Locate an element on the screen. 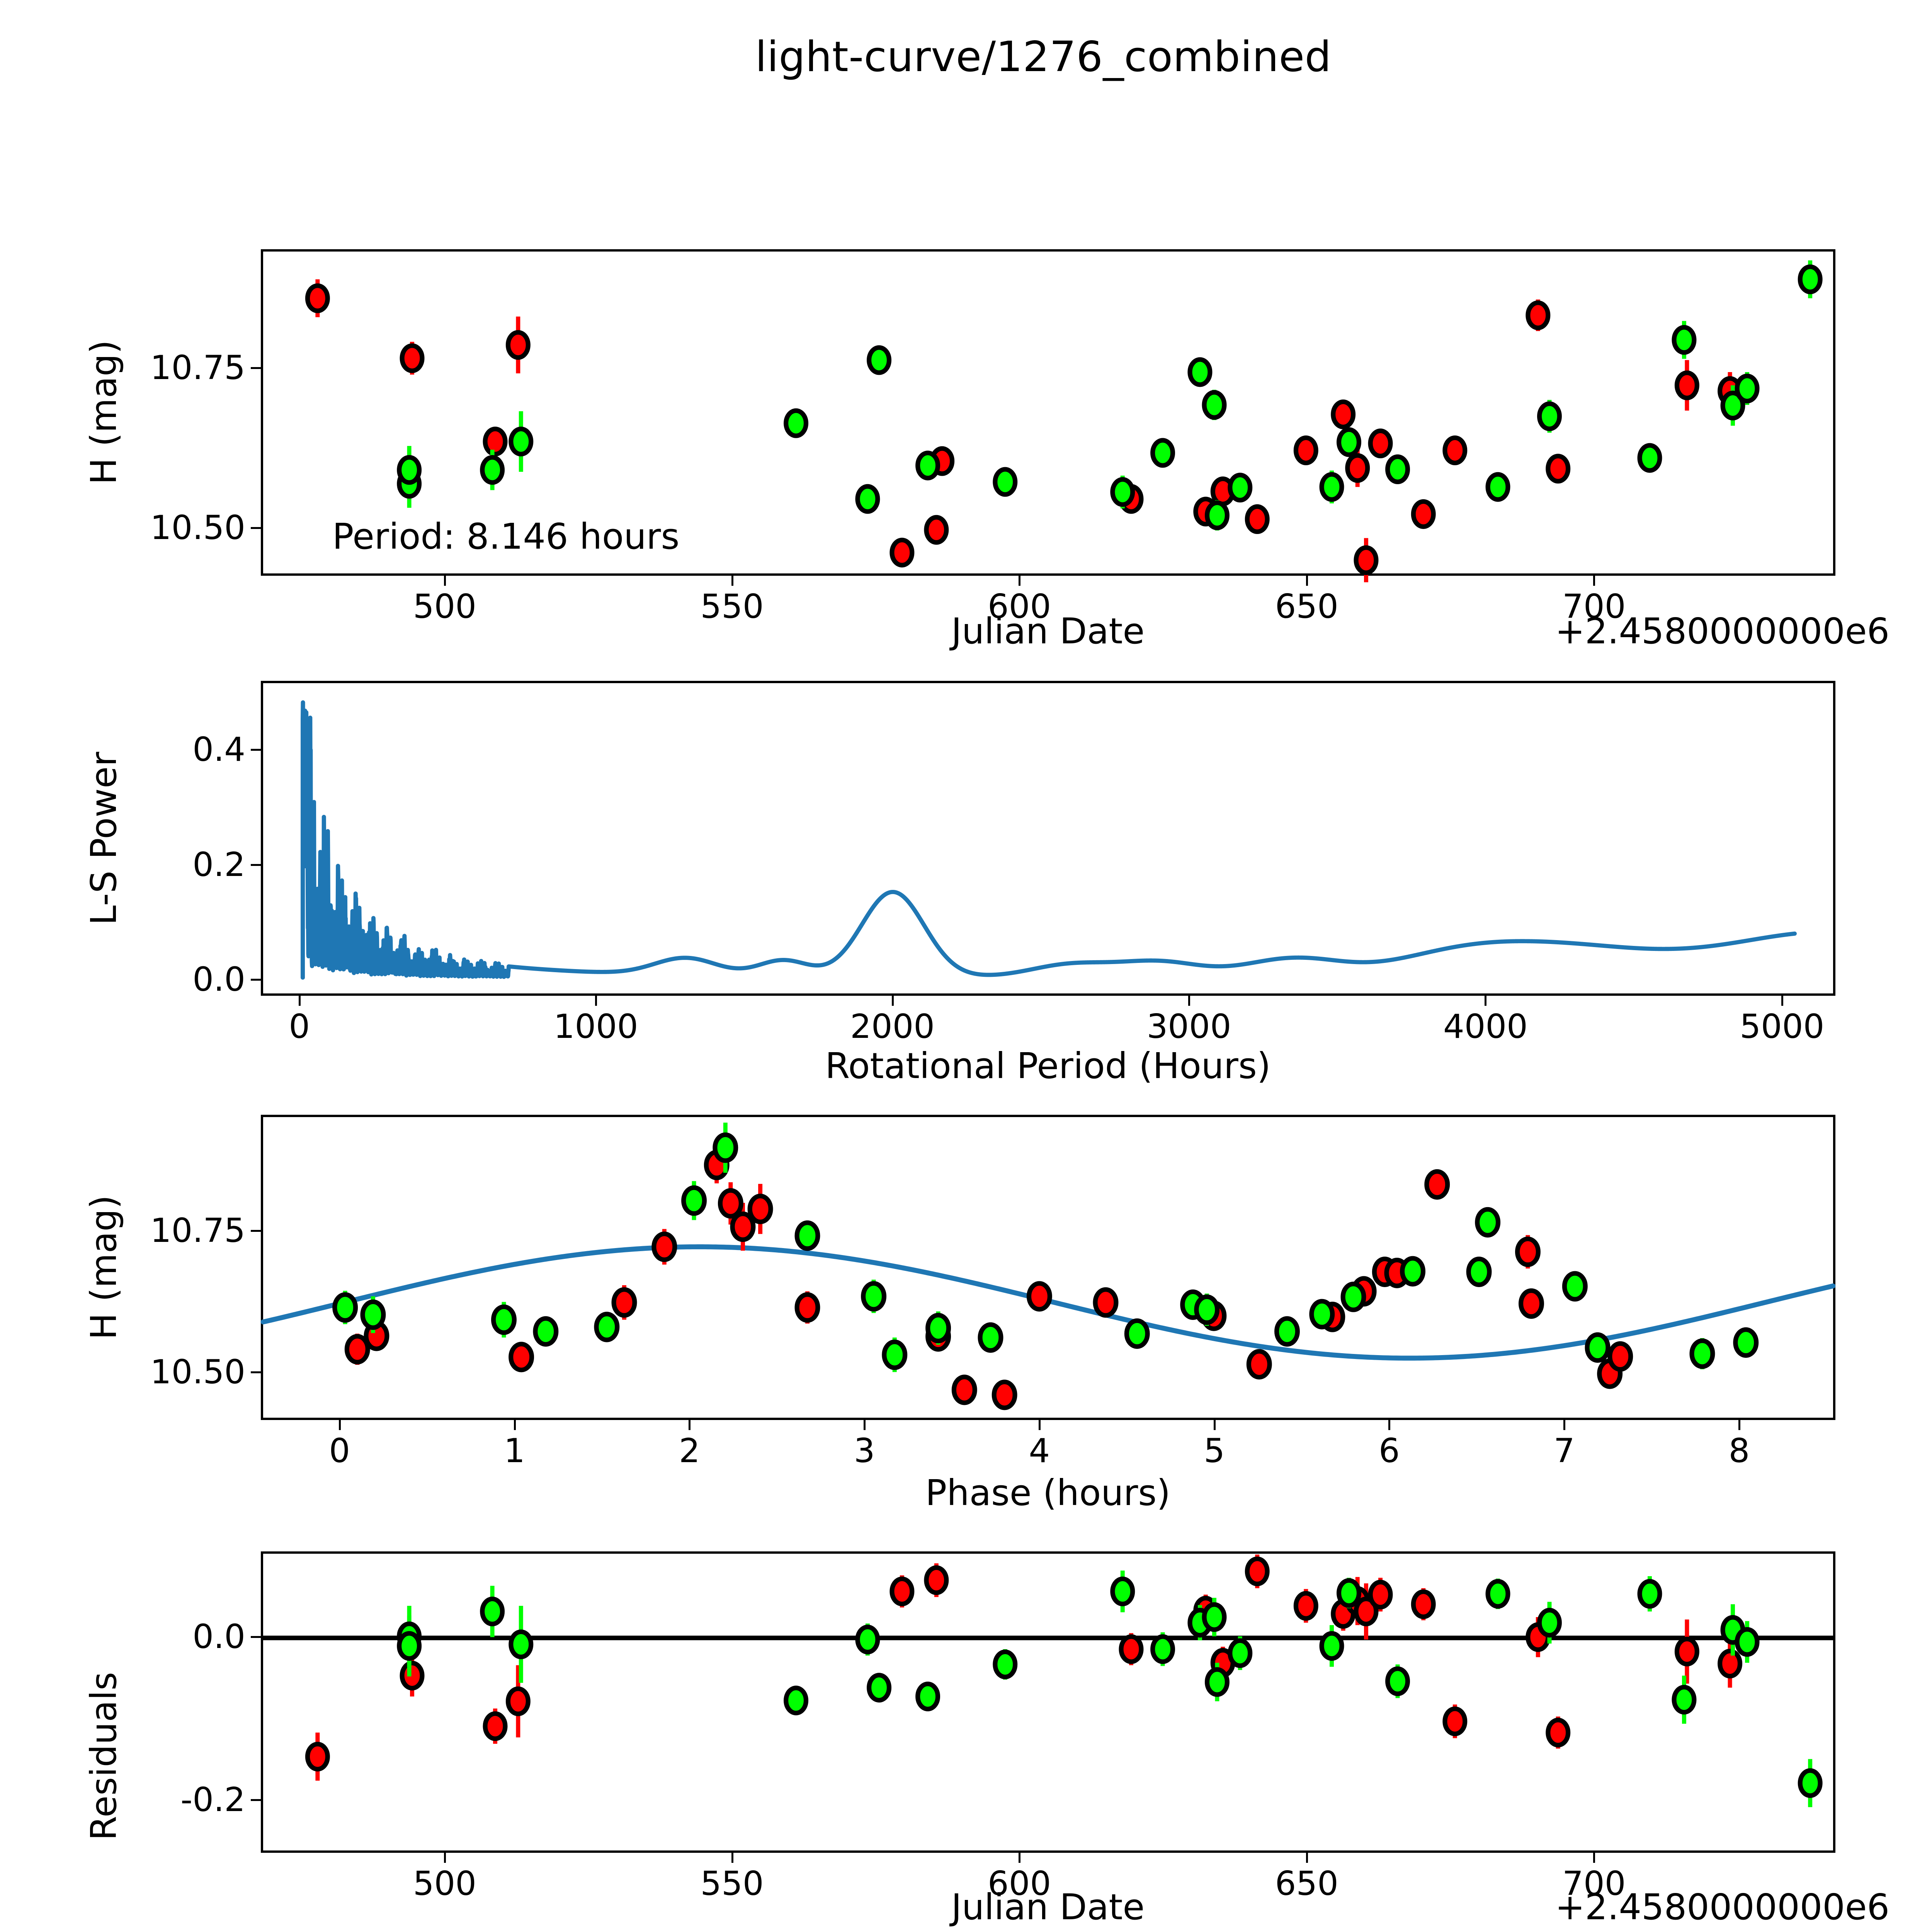 This screenshot has width=1932, height=1932. residuals-plot-area is located at coordinates (1048, 1681).